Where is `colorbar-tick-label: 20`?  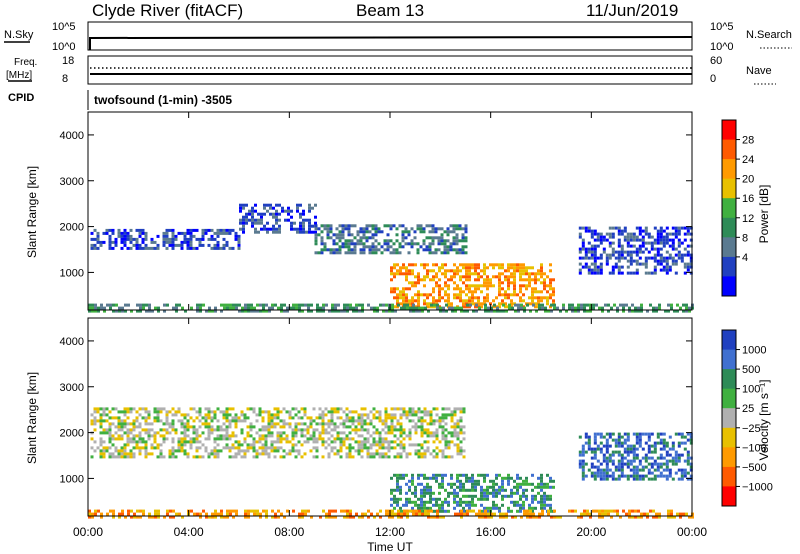 colorbar-tick-label: 20 is located at coordinates (748, 180).